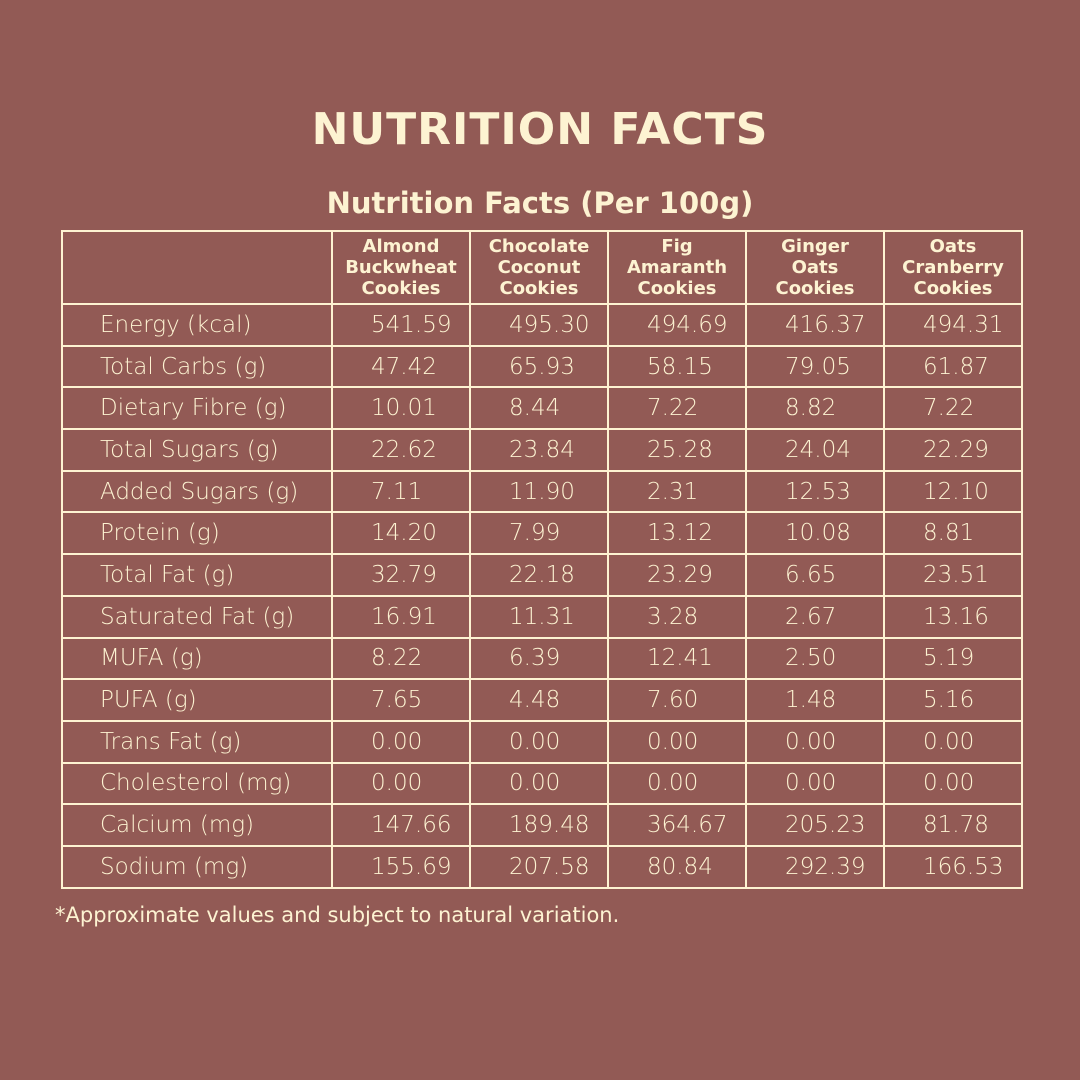 Image resolution: width=1080 pixels, height=1080 pixels. What do you see at coordinates (953, 575) in the screenshot?
I see `value-cell: 23.51` at bounding box center [953, 575].